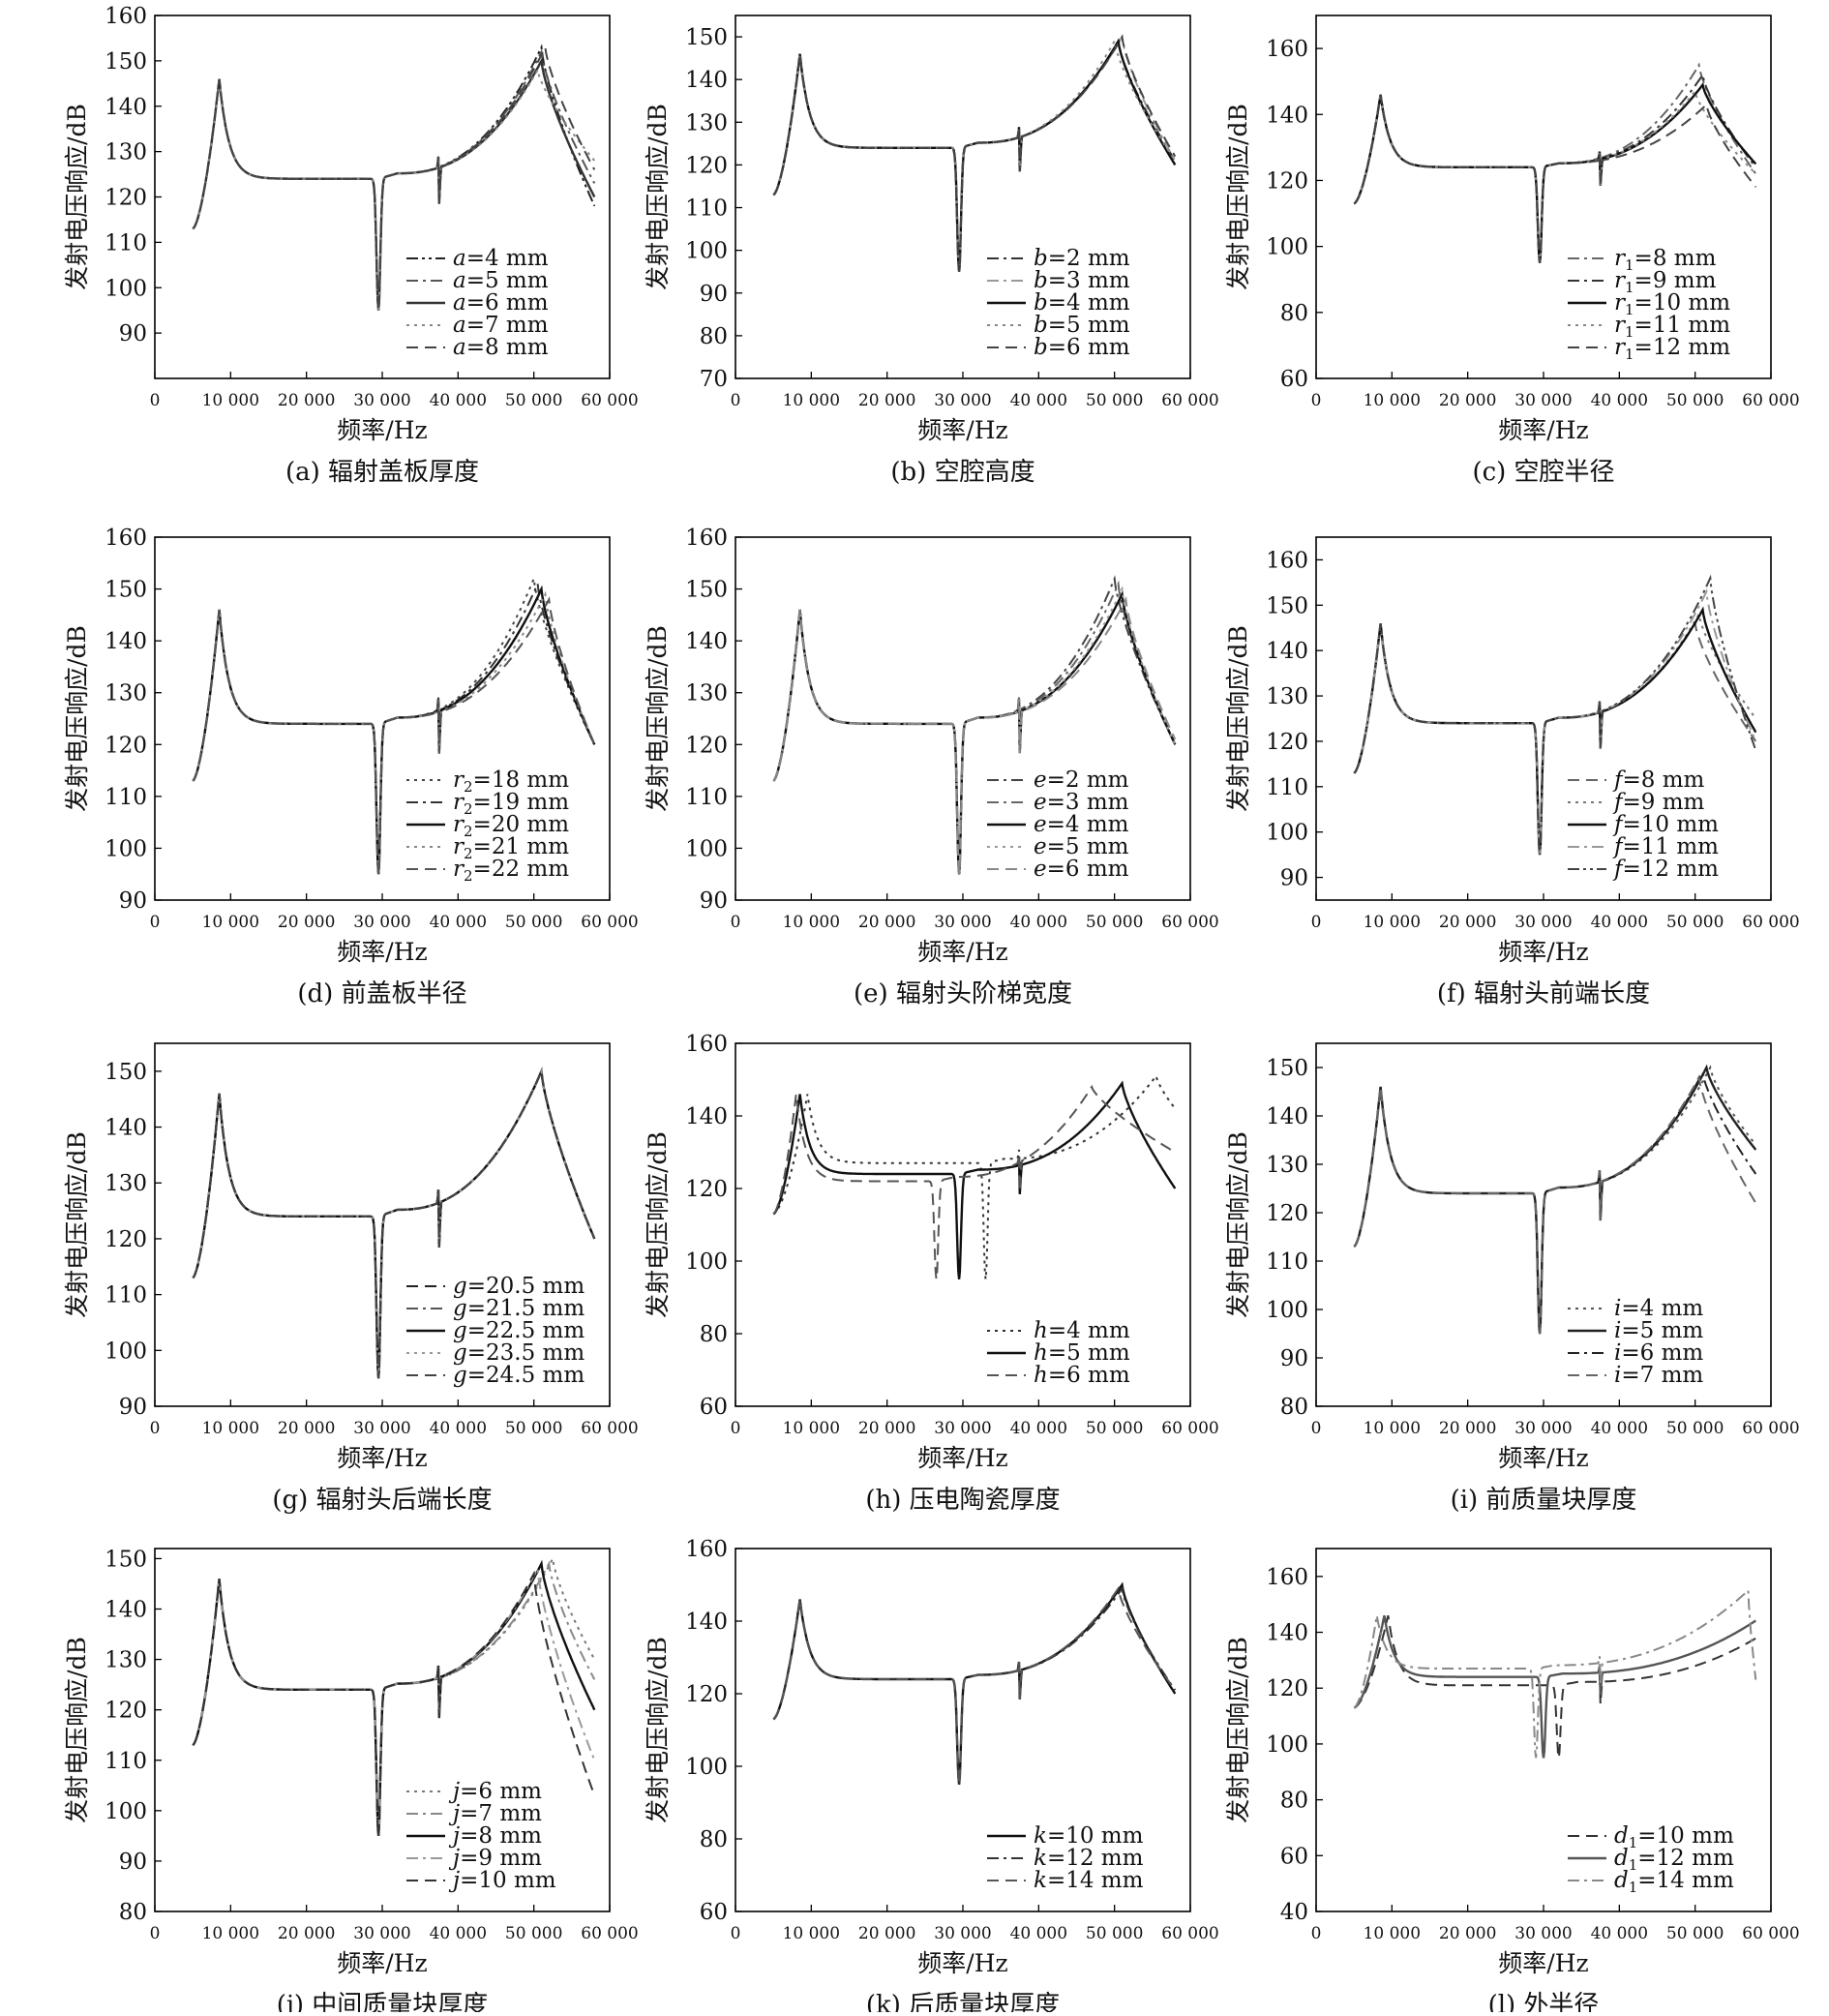 This screenshot has width=1829, height=2016. Describe the element at coordinates (1082, 303) in the screenshot. I see `legend-label: b=4 mm` at that location.